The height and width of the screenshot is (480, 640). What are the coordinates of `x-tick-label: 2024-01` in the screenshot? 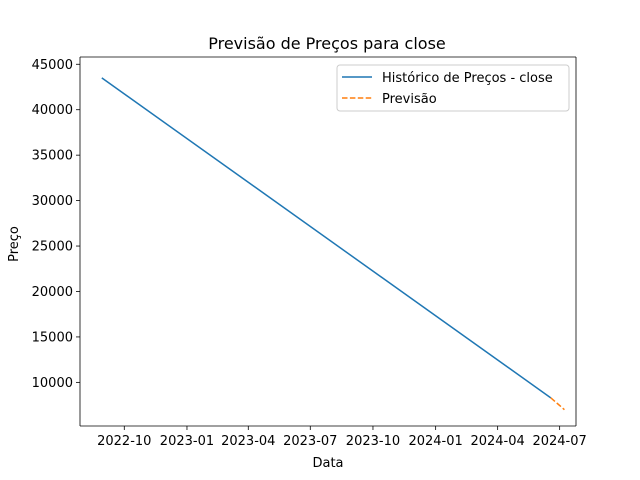 It's located at (435, 441).